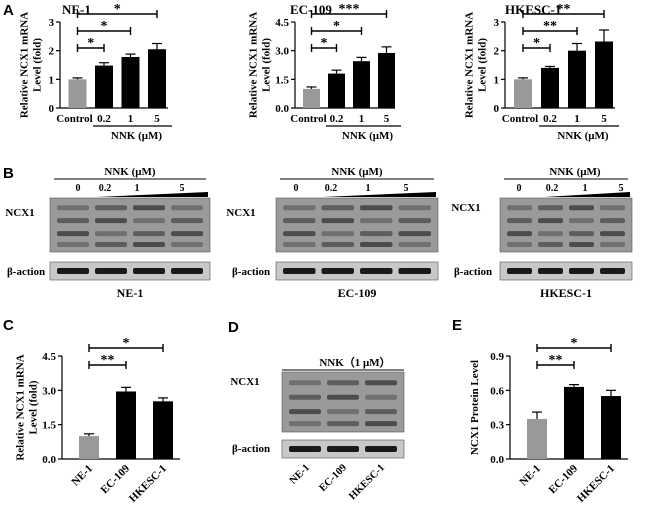 This screenshot has width=650, height=512. What do you see at coordinates (49, 426) in the screenshot?
I see `y-tick-label: 1.5` at bounding box center [49, 426].